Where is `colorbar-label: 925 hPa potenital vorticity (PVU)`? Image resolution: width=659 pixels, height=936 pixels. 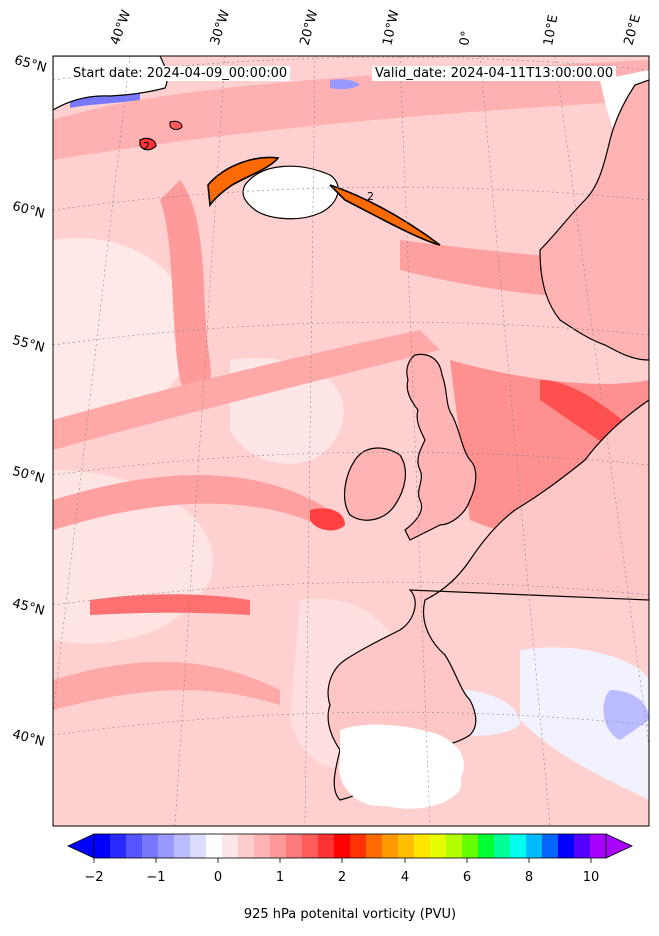
colorbar-label: 925 hPa potenital vorticity (PVU) is located at coordinates (350, 914).